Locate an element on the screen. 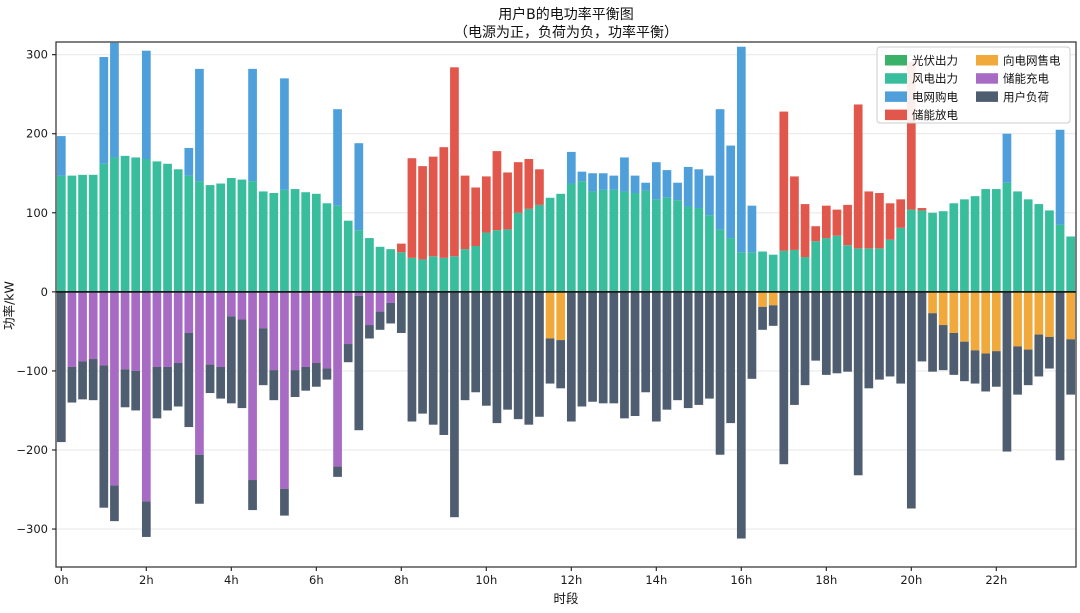  legend-label-discharge: 储能放电 is located at coordinates (935, 115).